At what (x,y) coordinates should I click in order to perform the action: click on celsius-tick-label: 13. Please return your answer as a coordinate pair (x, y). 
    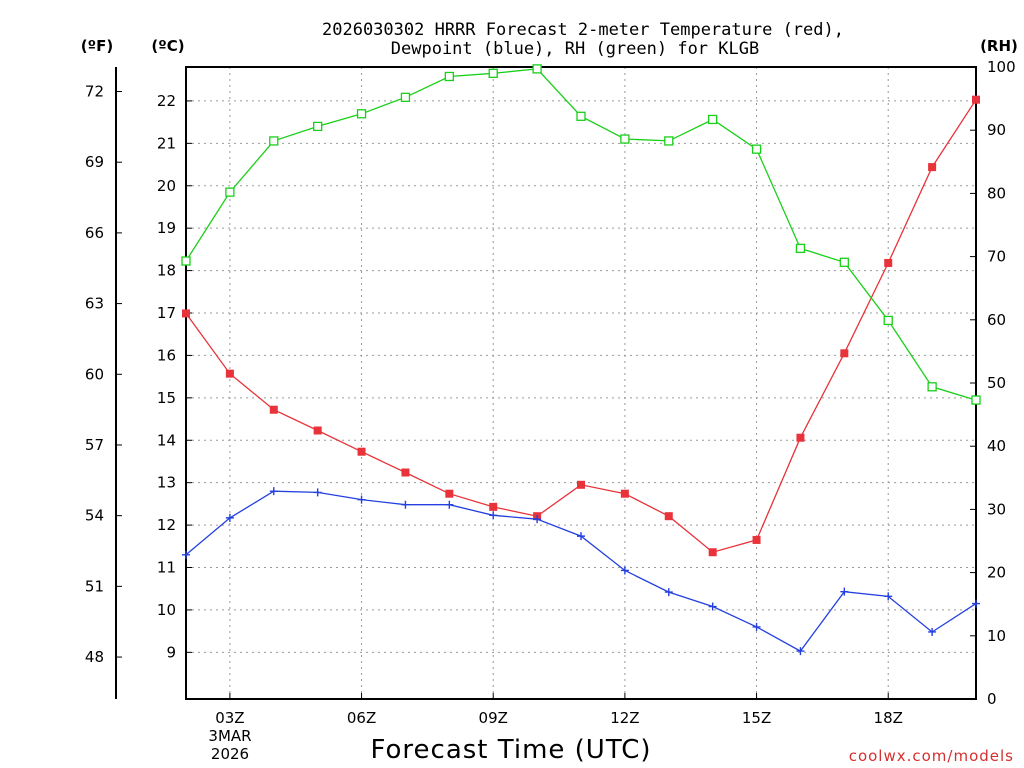
    Looking at the image, I should click on (166, 483).